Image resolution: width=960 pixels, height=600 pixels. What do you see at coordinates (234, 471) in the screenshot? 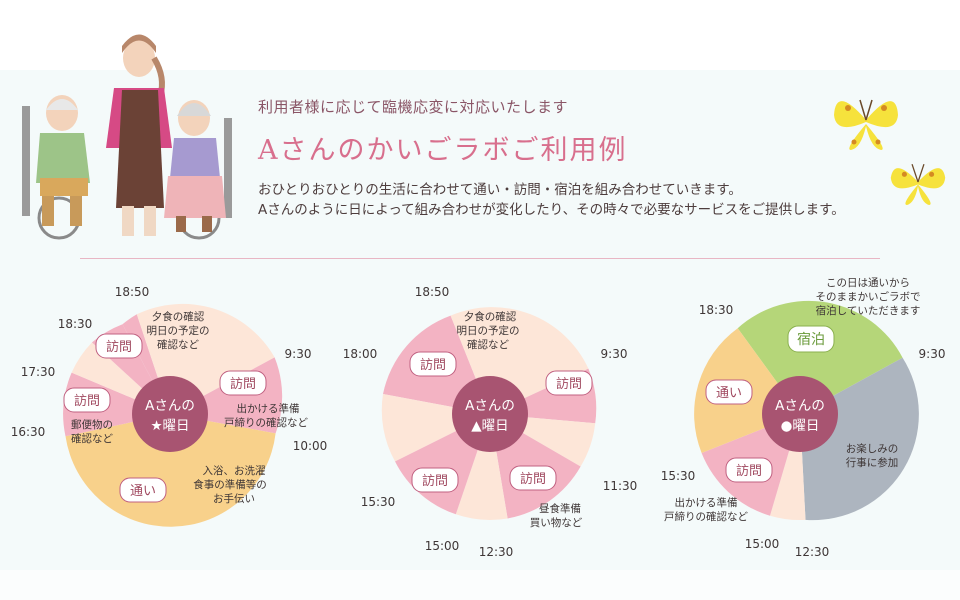
I see `note-4a: 入浴、お洗濯` at bounding box center [234, 471].